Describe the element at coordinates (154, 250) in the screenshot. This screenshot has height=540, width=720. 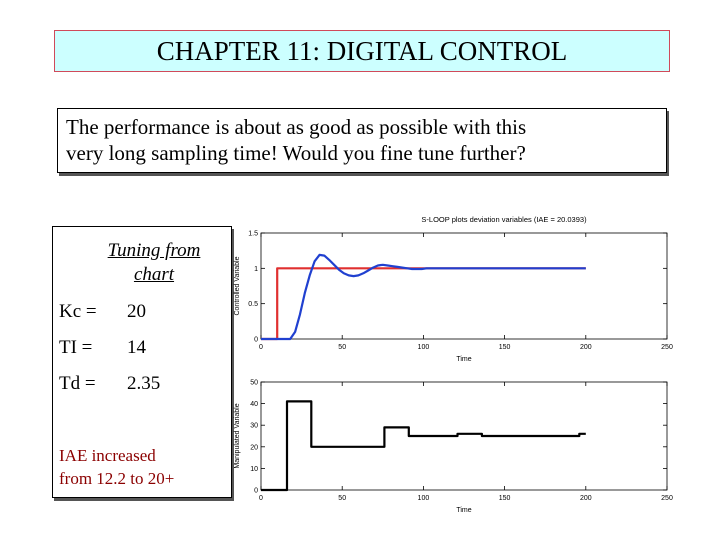
I see `tuning-heading-line-1: Tuning from` at that location.